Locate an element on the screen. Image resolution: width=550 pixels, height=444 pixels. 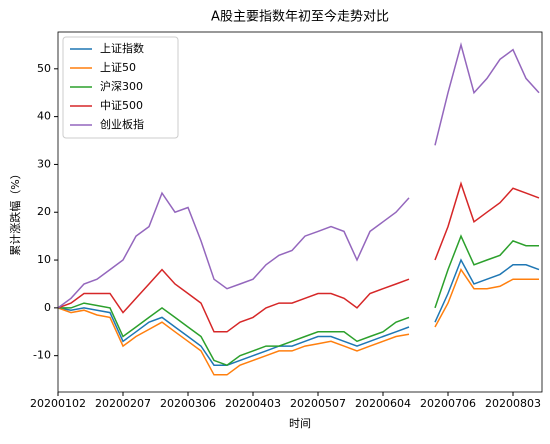
legend-label: 中证500 is located at coordinates (121, 105).